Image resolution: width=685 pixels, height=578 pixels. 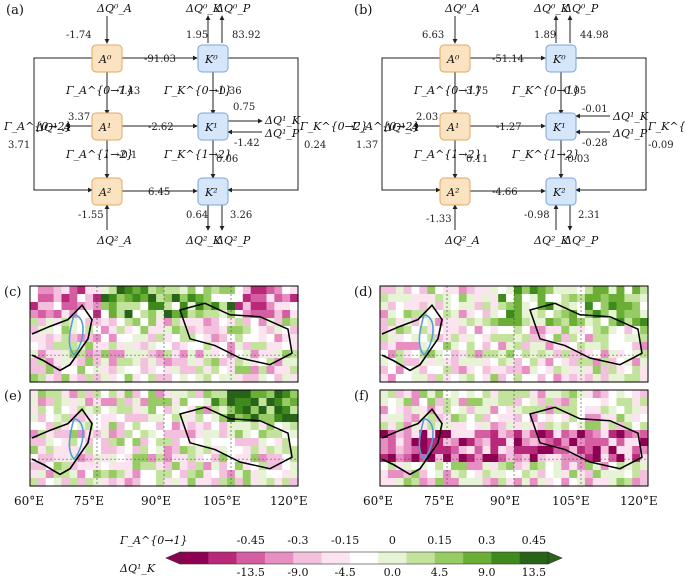 What do you see at coordinates (630, 116) in the screenshot?
I see `label-qk1-b: ΔQ¹_K` at bounding box center [630, 116].